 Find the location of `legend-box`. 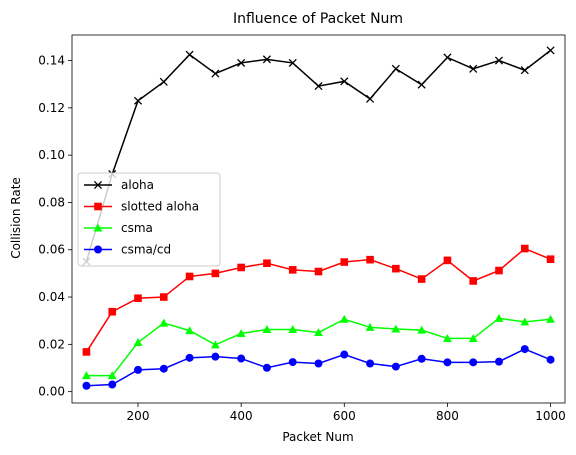

legend-box is located at coordinates (149, 219).